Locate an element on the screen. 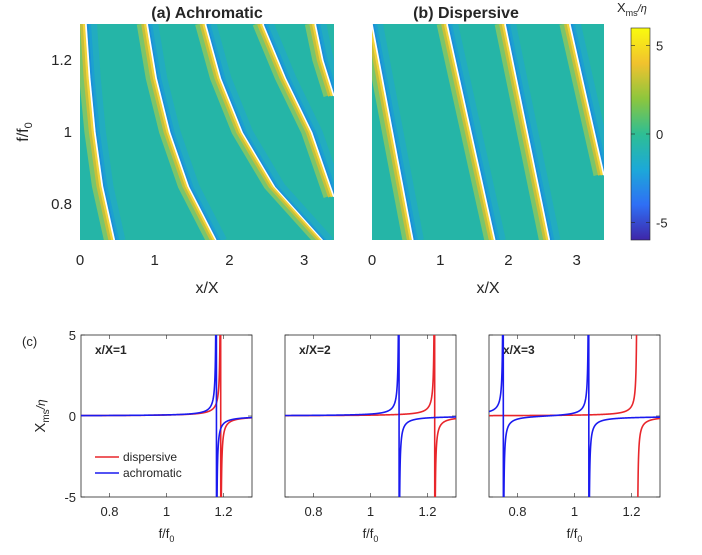  resonance-curves-a is located at coordinates (207, 132).